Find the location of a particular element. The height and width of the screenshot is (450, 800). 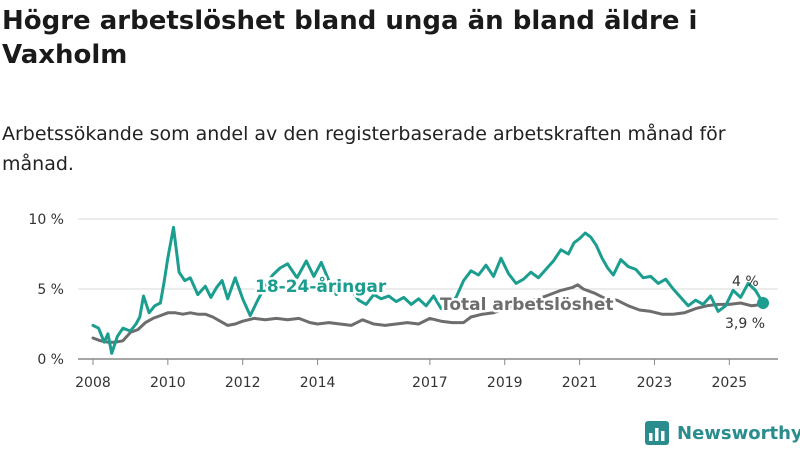

annotation-total-label: Total arbetslöshet is located at coordinates (527, 305).